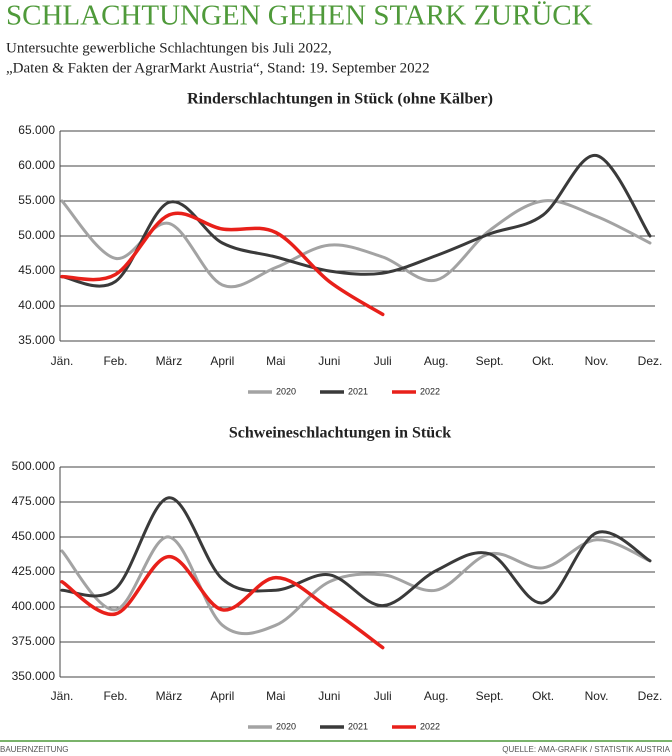  What do you see at coordinates (340, 433) in the screenshot?
I see `chart-title: Schweineschlachtungen in Stück` at bounding box center [340, 433].